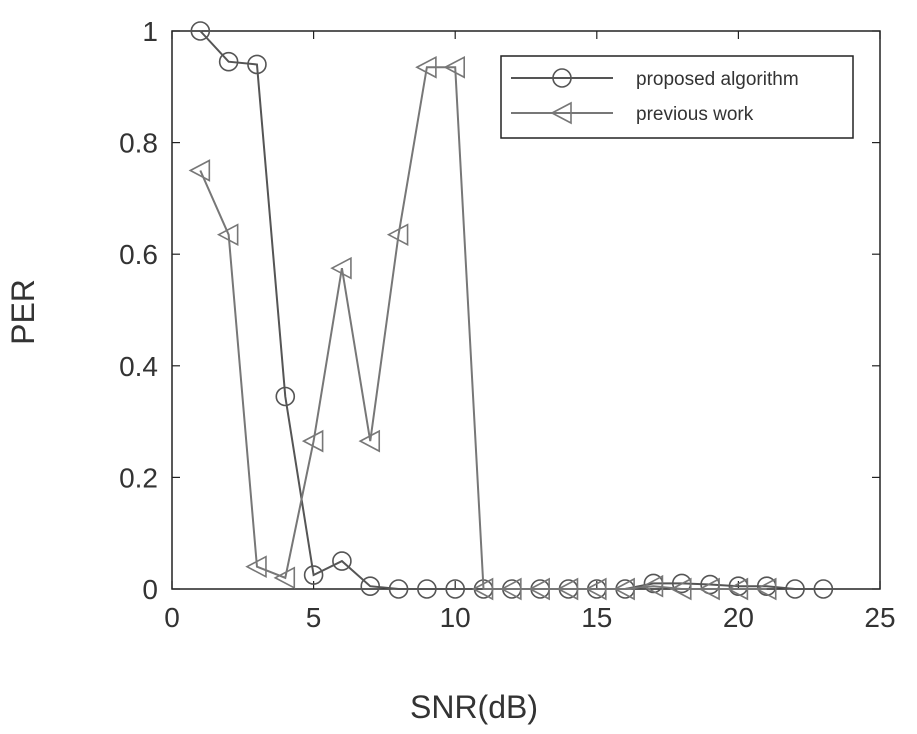  What do you see at coordinates (138, 254) in the screenshot?
I see `y-tick-label: 0.6` at bounding box center [138, 254].